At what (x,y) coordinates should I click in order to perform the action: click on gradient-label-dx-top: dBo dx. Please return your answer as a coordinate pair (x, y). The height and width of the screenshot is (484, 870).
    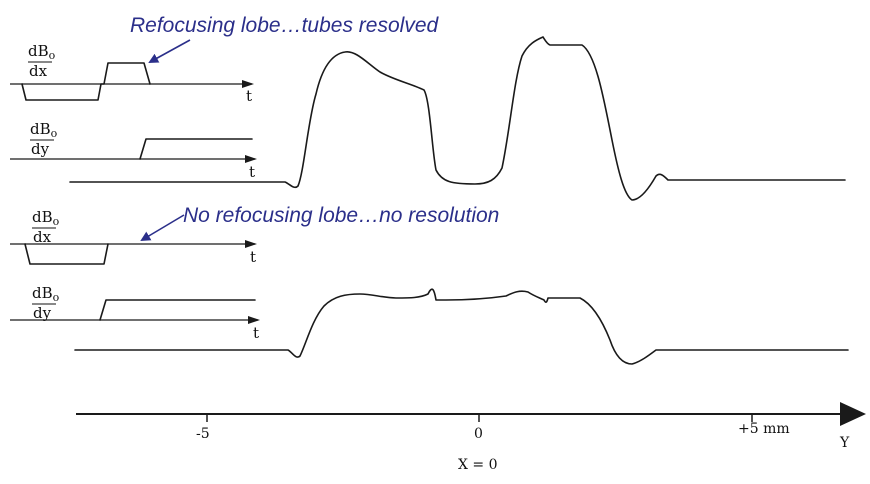
    Looking at the image, I should click on (42, 61).